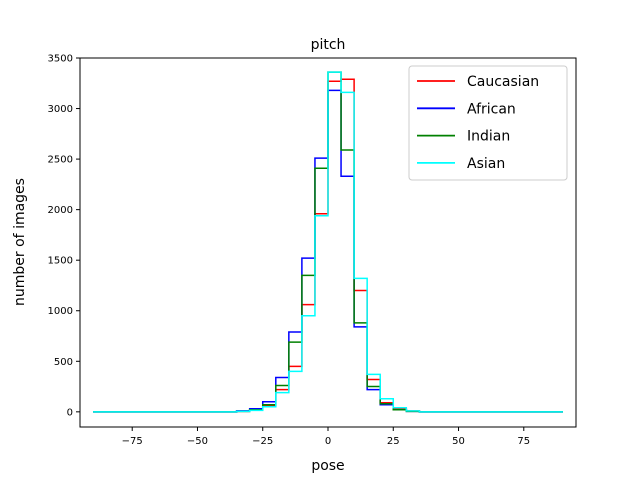  I want to click on legend-label: Indian, so click(488, 137).